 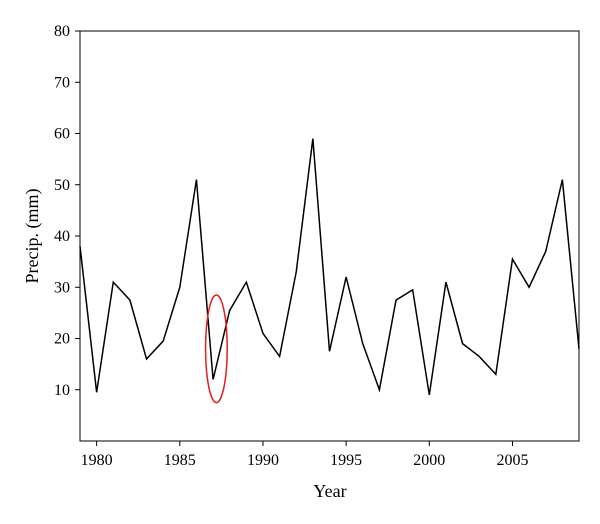 I want to click on y-tick-label: 60, so click(x=62, y=134).